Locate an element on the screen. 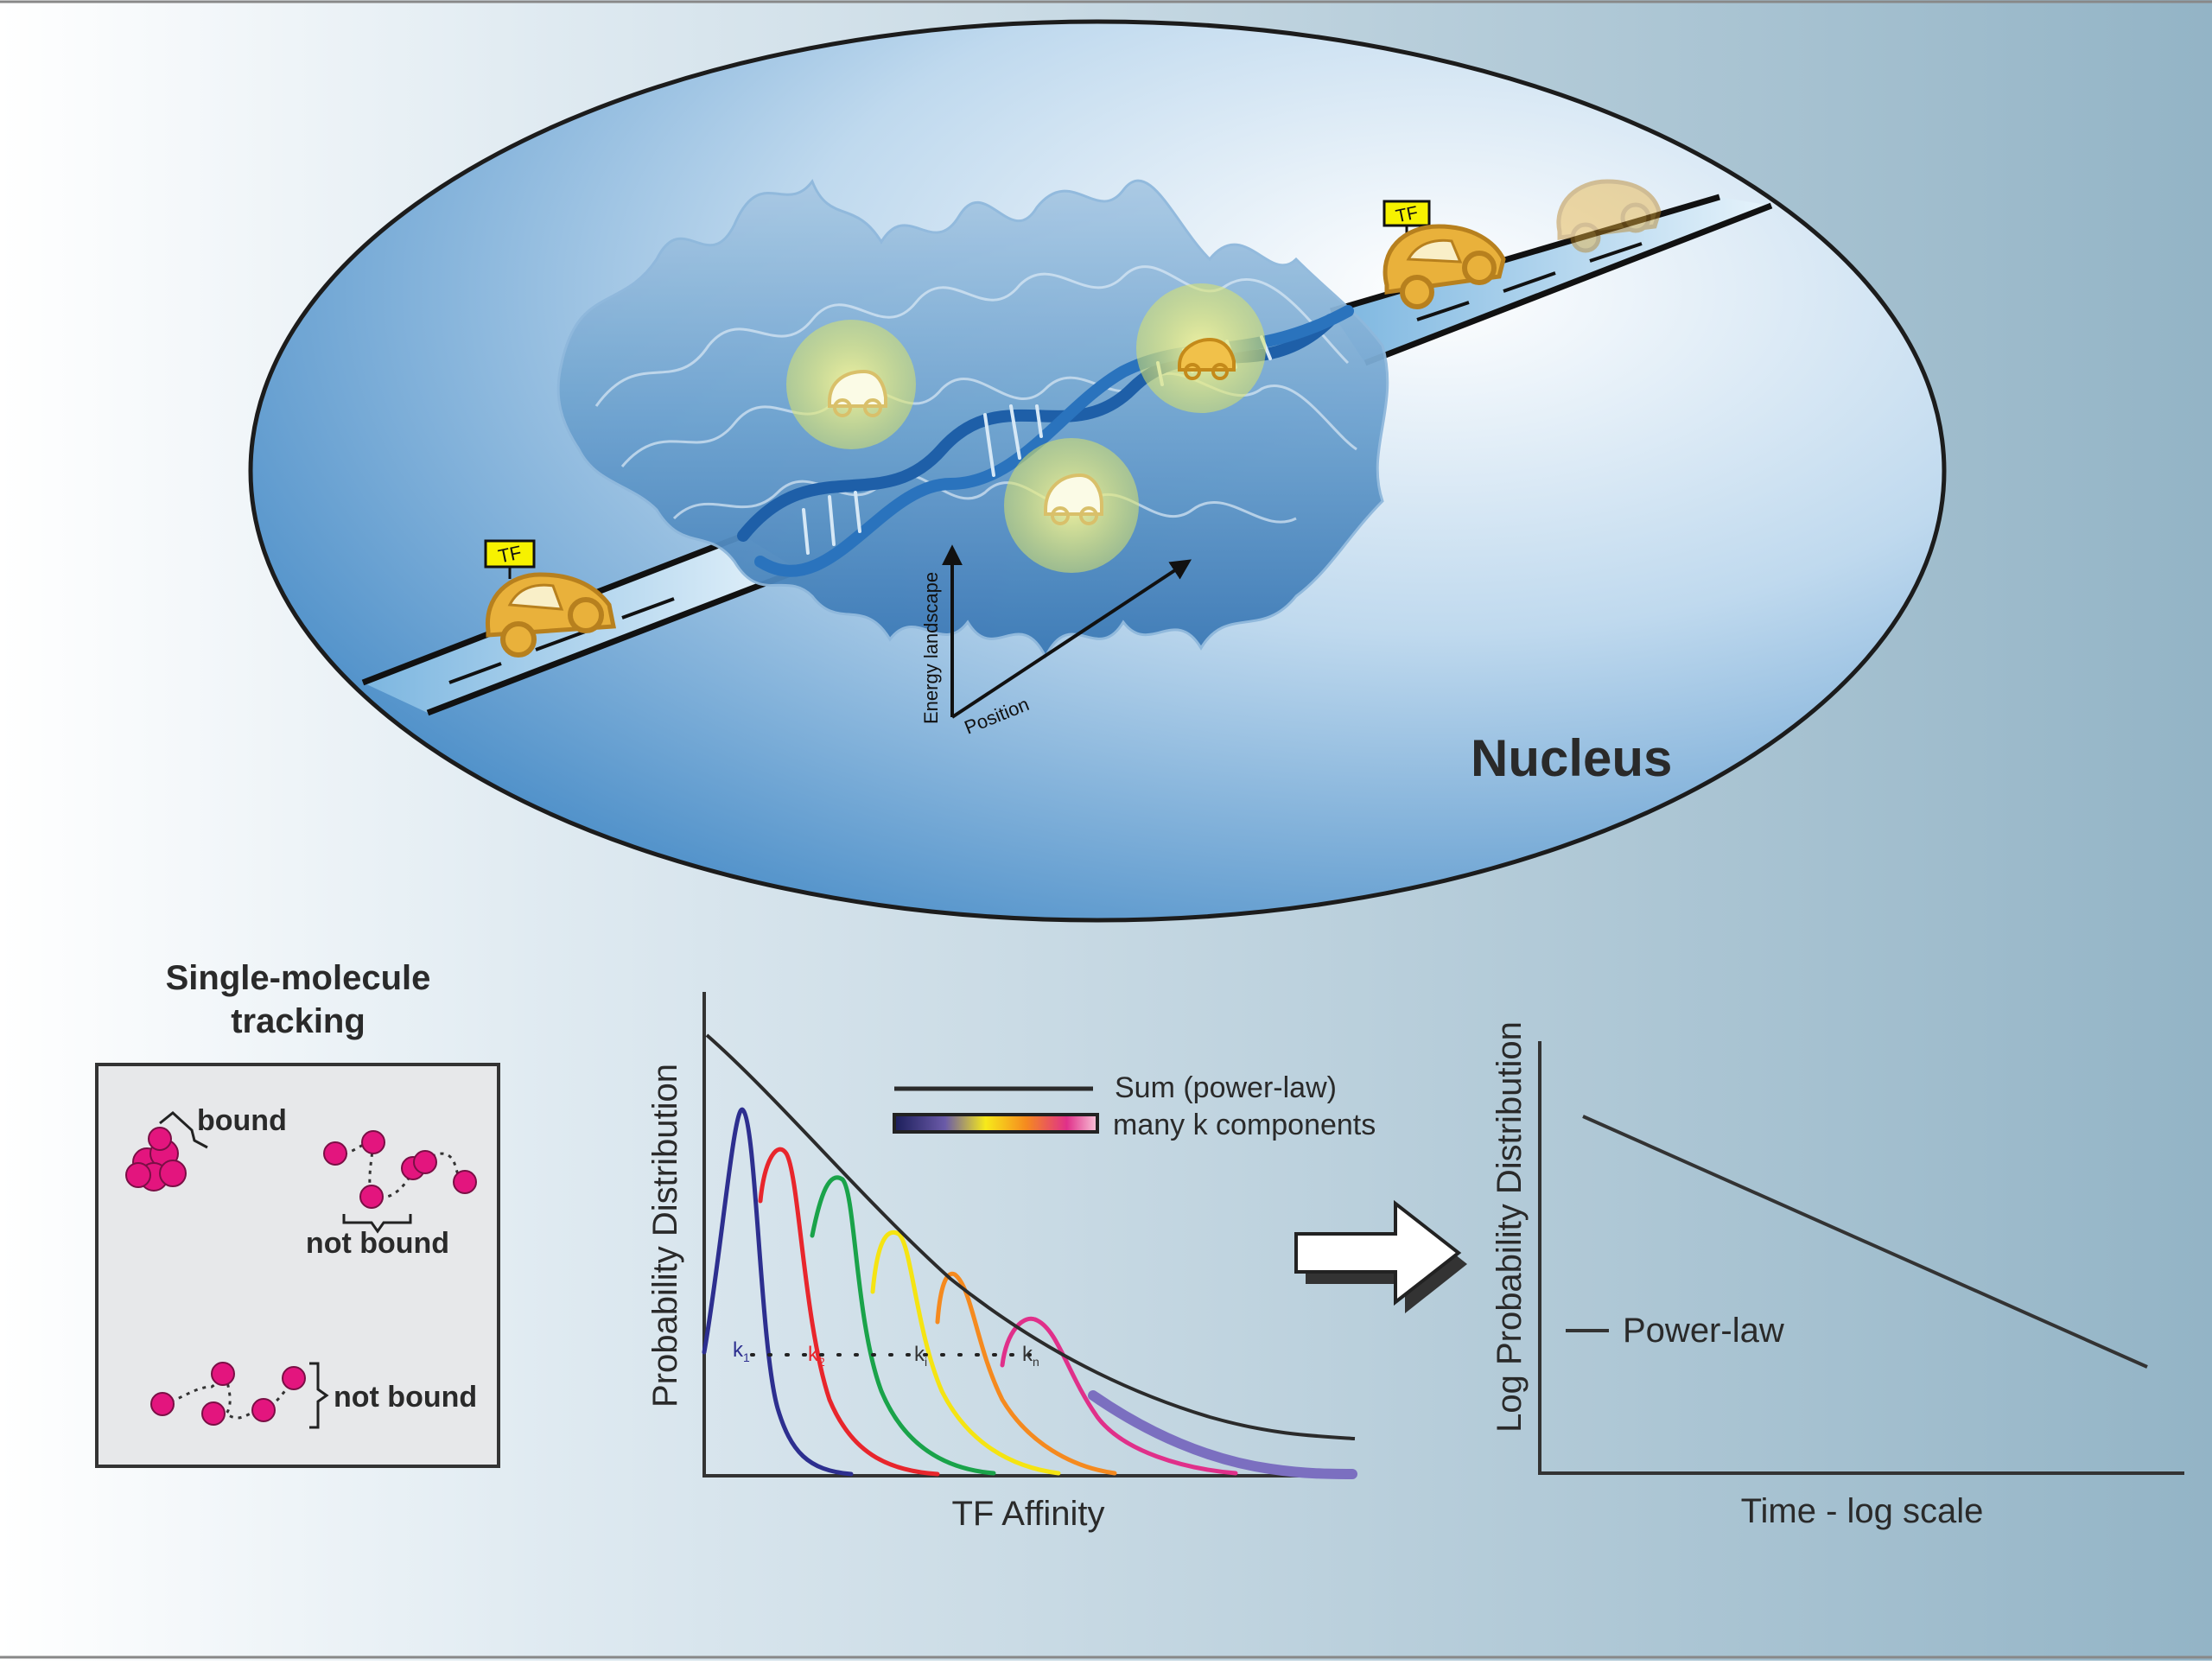  tf-car-right: TF is located at coordinates (1444, 255).